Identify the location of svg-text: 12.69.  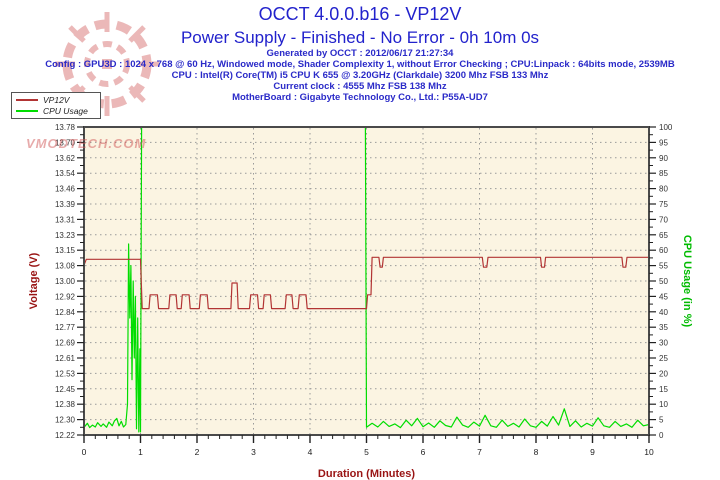
(65, 343).